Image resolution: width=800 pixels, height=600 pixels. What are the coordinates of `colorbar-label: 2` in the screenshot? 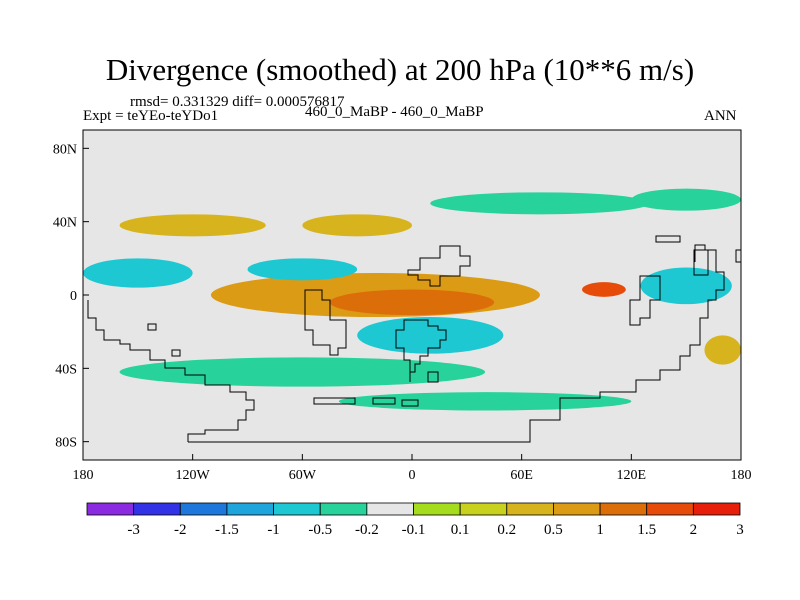 It's located at (694, 530).